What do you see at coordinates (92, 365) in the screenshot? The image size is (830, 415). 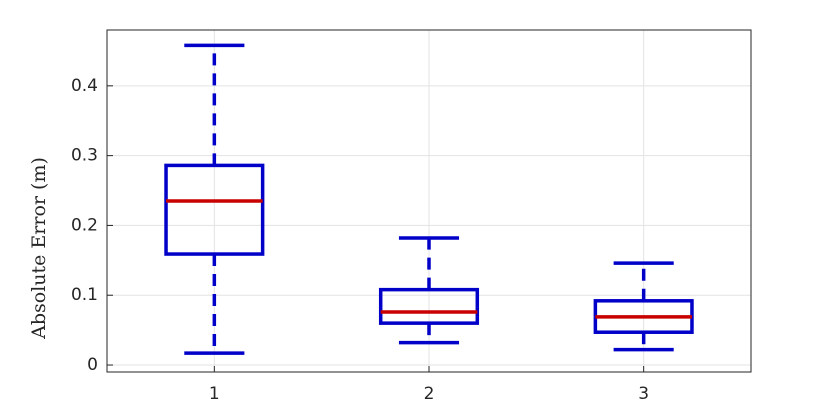 I see `y-tick-label: 0` at bounding box center [92, 365].